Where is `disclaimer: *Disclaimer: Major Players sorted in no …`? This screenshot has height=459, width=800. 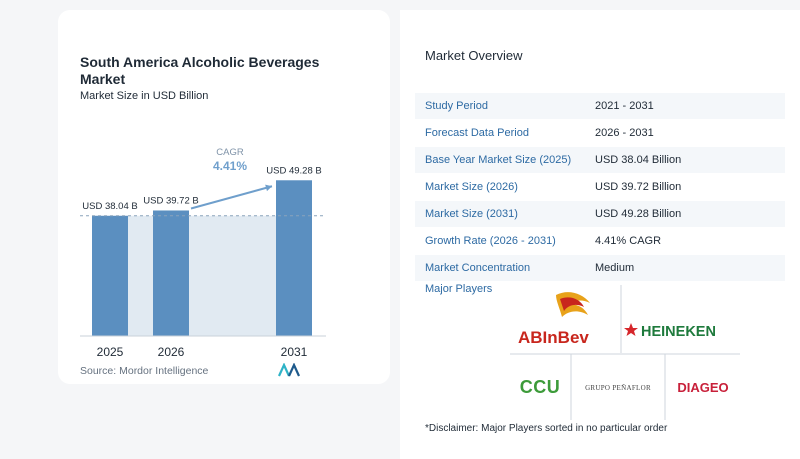 disclaimer: *Disclaimer: Major Players sorted in no … is located at coordinates (546, 428).